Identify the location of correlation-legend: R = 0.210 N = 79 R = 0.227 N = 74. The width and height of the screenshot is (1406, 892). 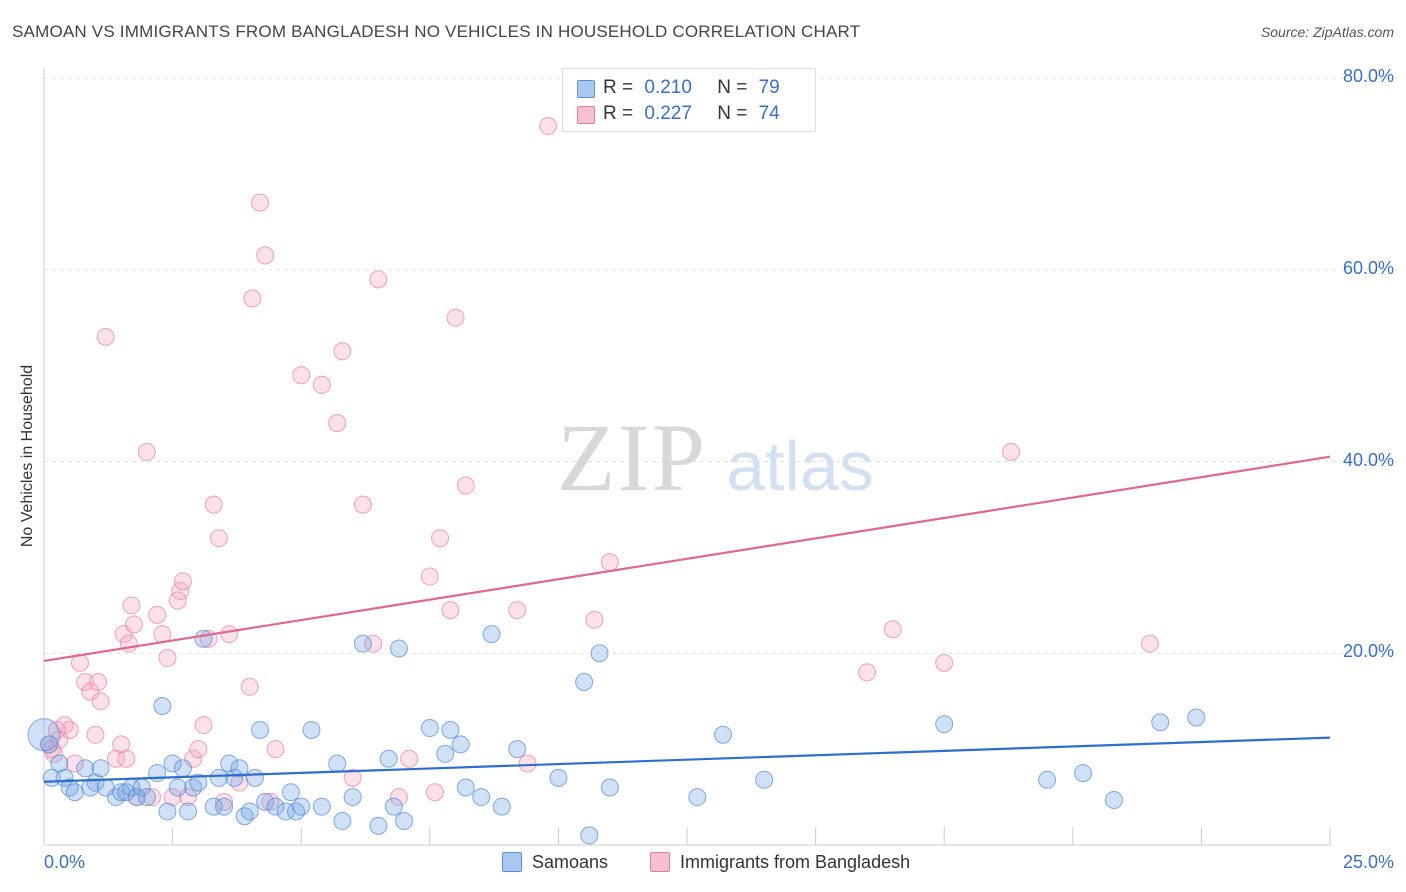
(689, 100).